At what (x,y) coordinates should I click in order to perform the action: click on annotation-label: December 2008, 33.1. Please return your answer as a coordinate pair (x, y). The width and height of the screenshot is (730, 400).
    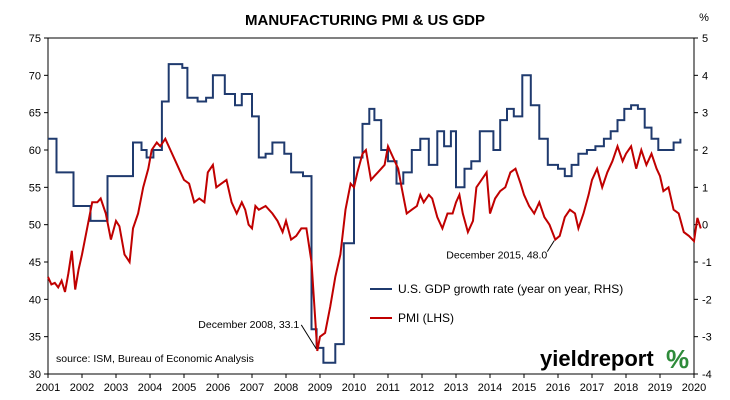
    Looking at the image, I should click on (248, 325).